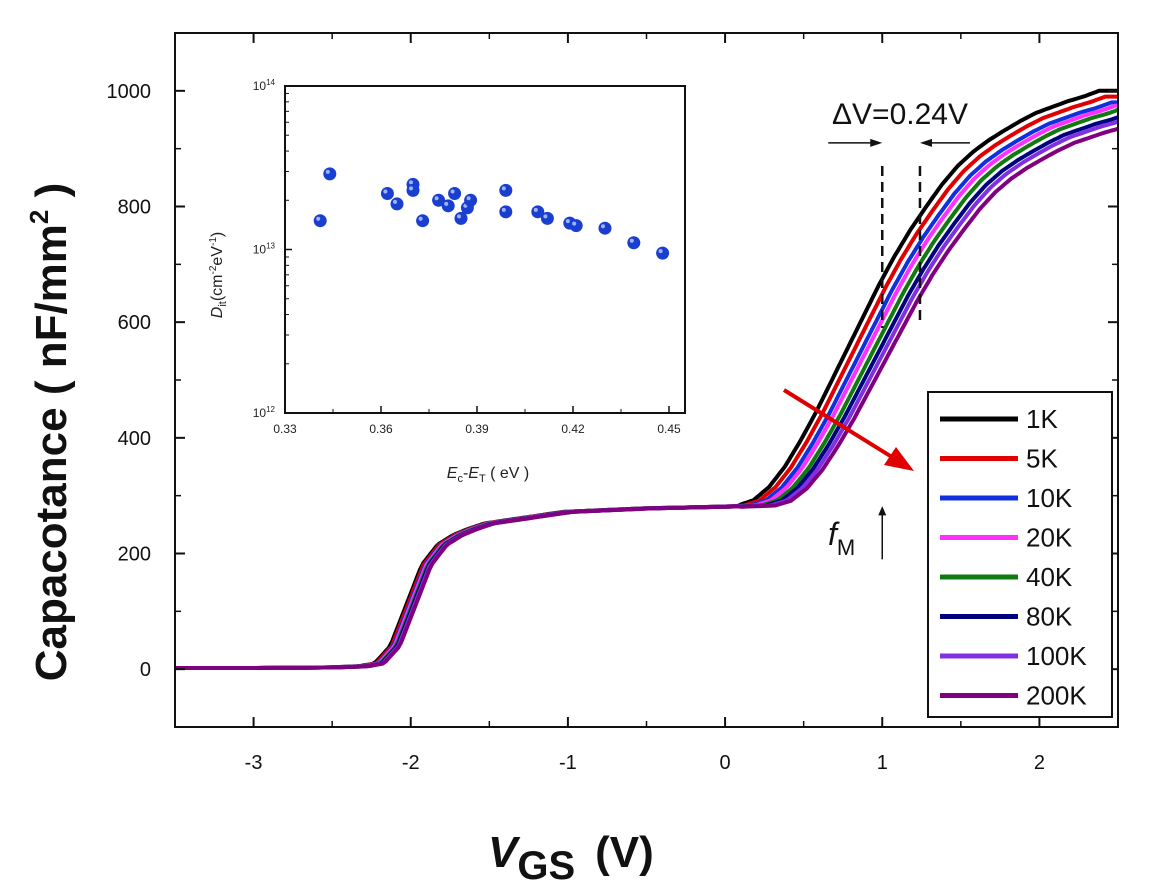 This screenshot has height=890, width=1156. Describe the element at coordinates (1049, 498) in the screenshot. I see `legend-label-10K: 10K` at that location.